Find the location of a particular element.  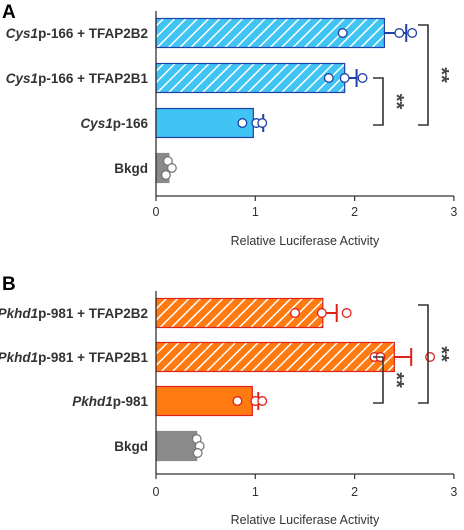

category-label: Pkhd1p-981 + TFAP2B2 is located at coordinates (74, 313).